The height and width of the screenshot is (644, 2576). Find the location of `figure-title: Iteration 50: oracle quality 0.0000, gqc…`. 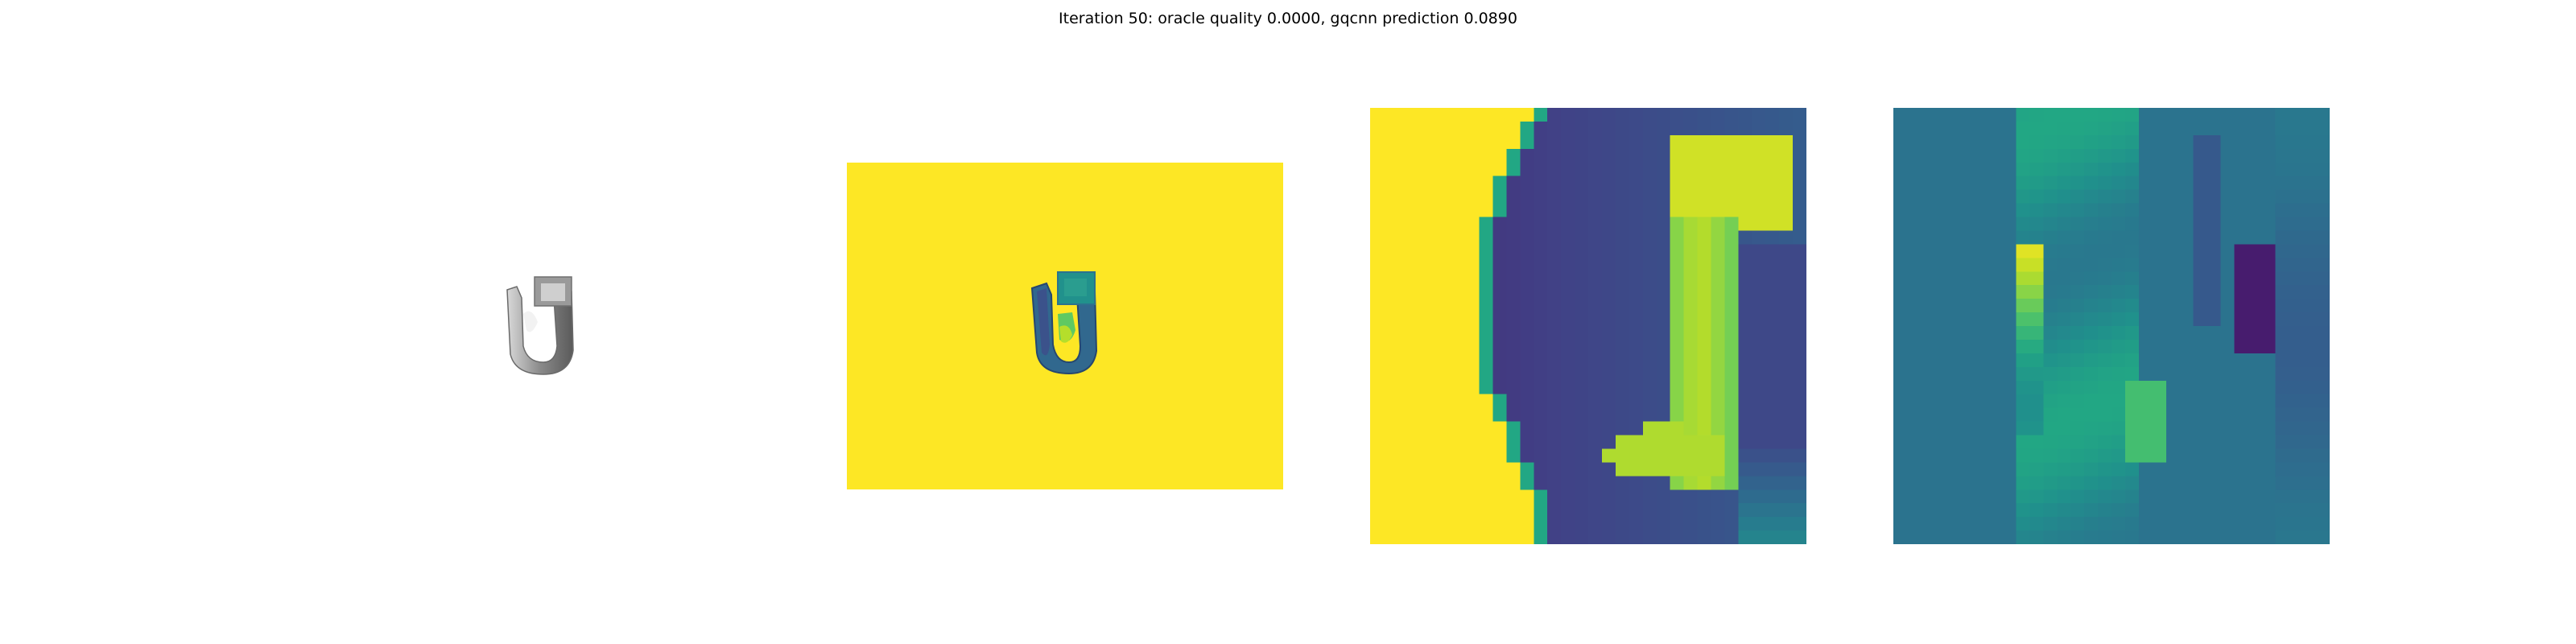

figure-title: Iteration 50: oracle quality 0.0000, gqc… is located at coordinates (1288, 18).